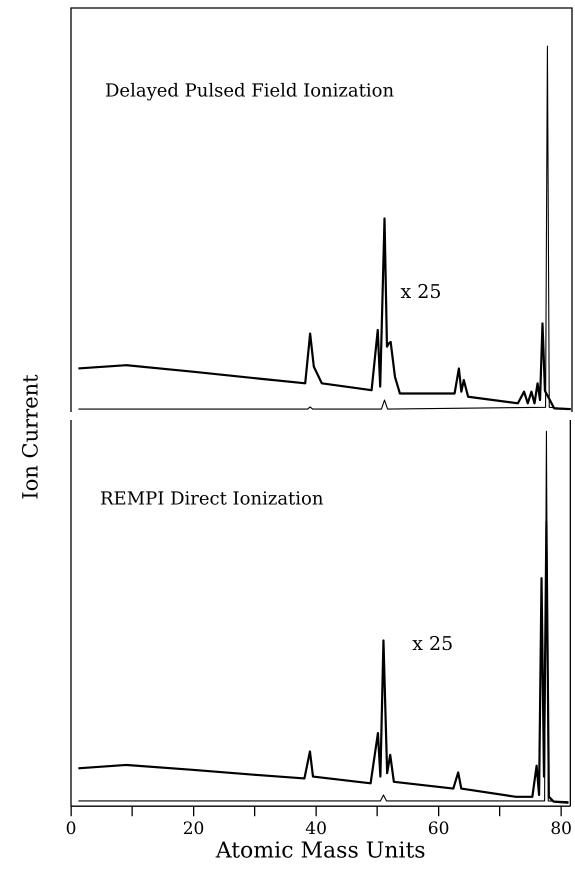 This screenshot has width=575, height=873. I want to click on x-tick-label: 0, so click(71, 828).